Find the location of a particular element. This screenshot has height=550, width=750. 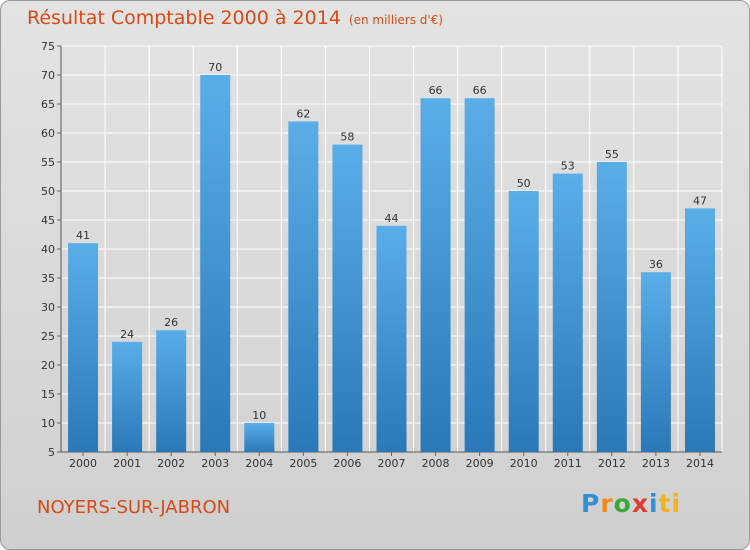

bar-value-label: 44 is located at coordinates (392, 218).